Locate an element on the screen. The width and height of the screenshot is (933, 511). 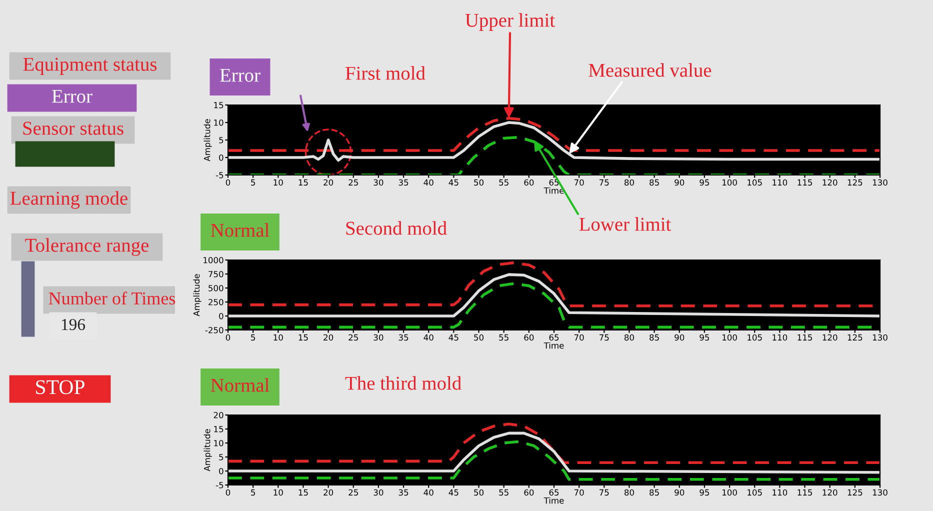
chart-title: Second mold is located at coordinates (396, 228).